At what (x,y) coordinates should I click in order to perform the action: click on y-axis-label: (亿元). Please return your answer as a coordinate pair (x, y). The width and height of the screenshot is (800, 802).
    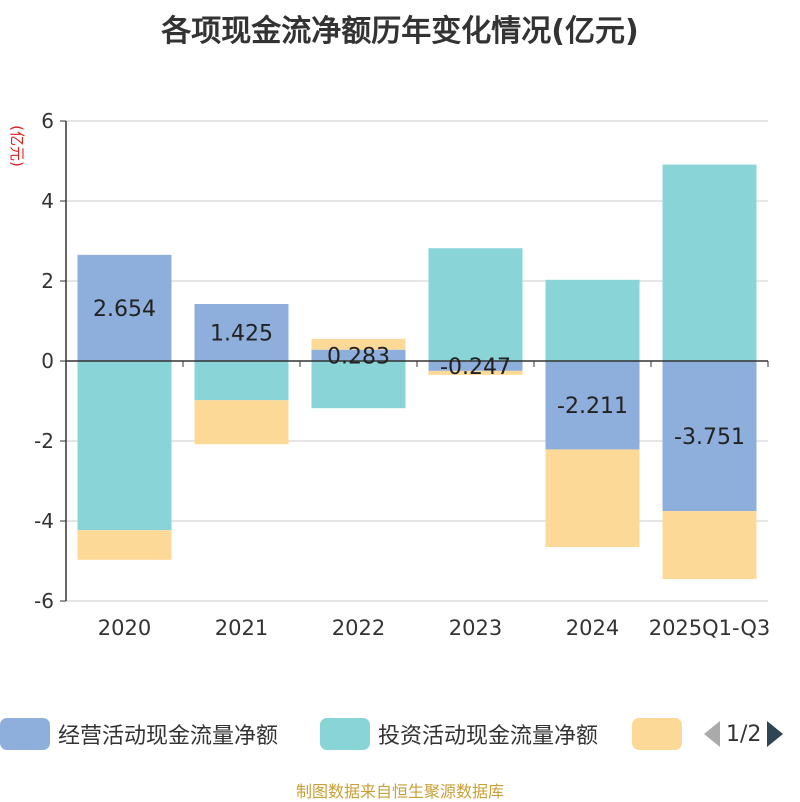
    Looking at the image, I should click on (17, 146).